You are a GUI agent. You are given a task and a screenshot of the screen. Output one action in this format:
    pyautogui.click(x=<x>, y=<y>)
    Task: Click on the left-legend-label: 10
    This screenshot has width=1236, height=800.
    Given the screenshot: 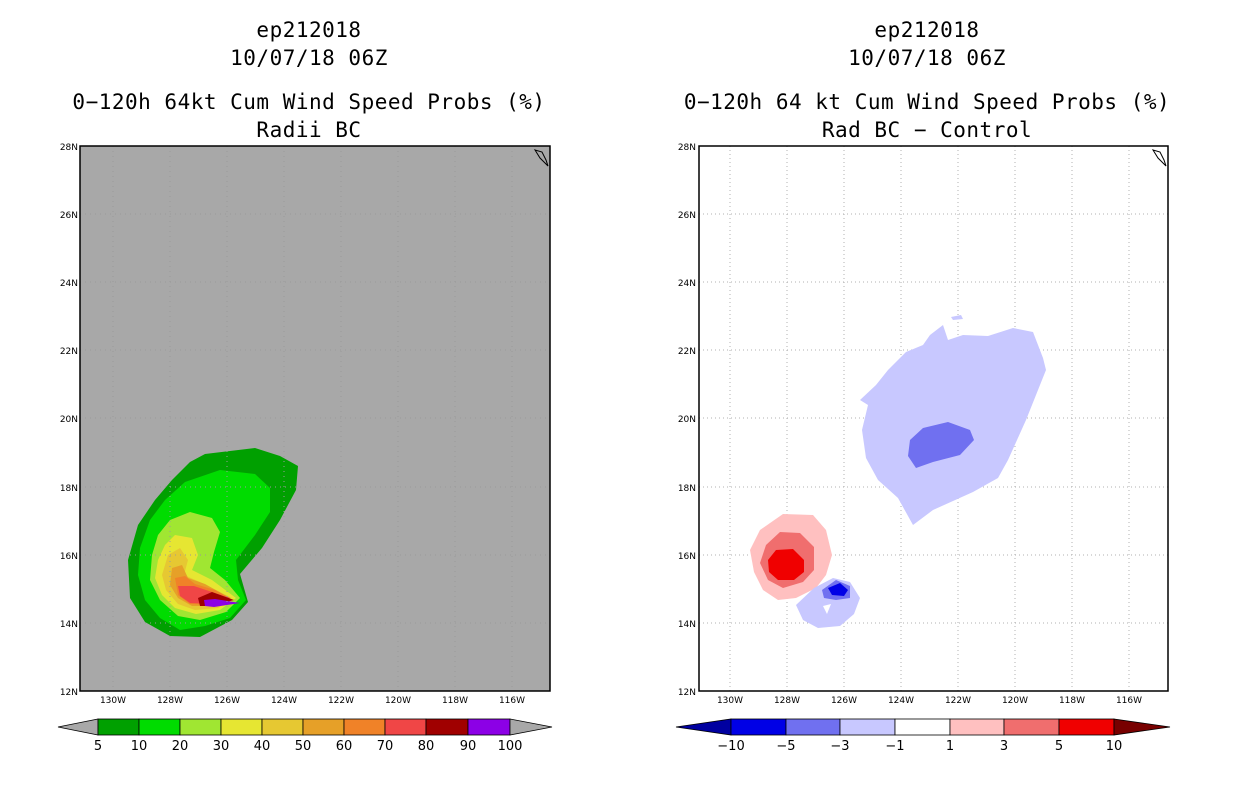 What is the action you would take?
    pyautogui.click(x=139, y=746)
    